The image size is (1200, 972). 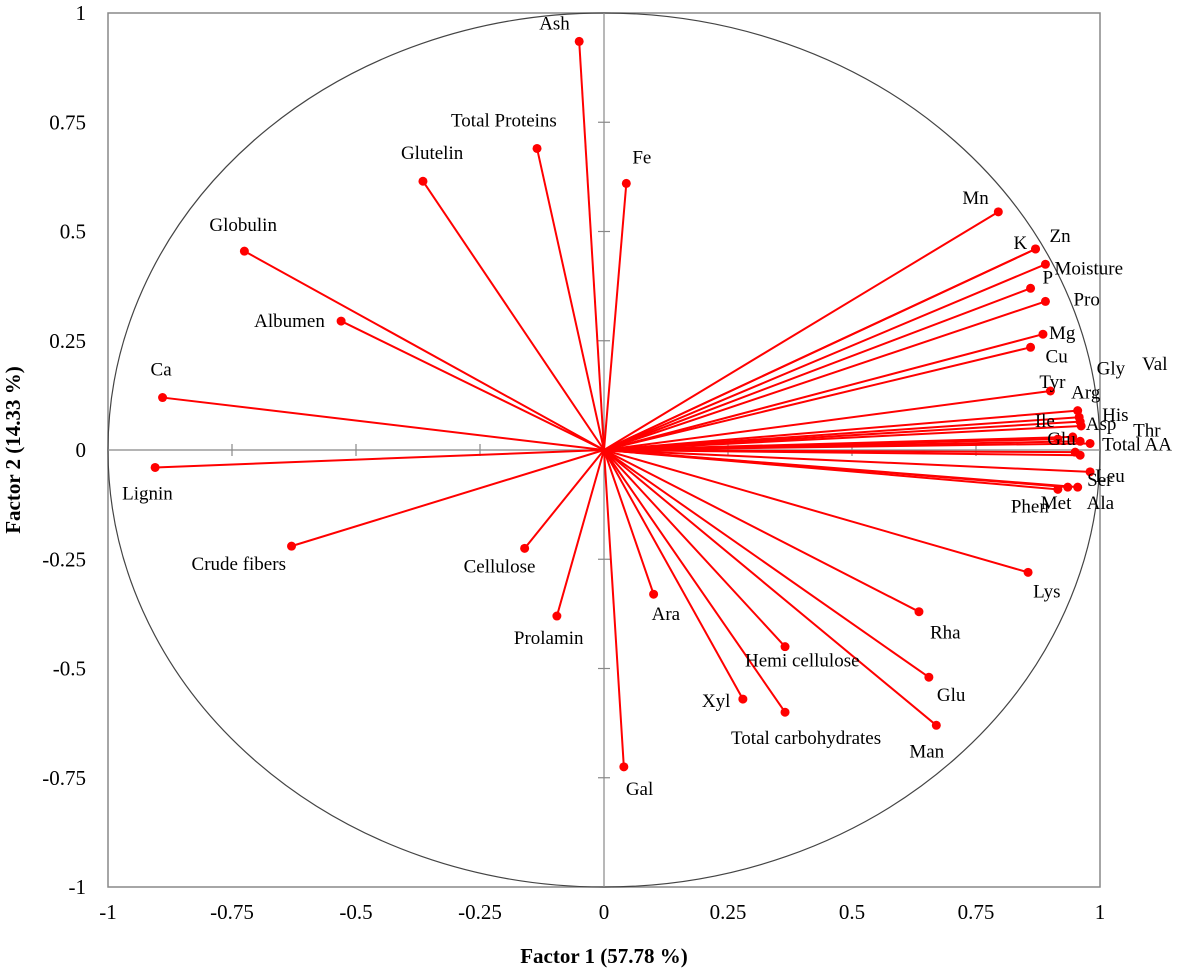 What do you see at coordinates (1080, 455) in the screenshot?
I see `point-leu` at bounding box center [1080, 455].